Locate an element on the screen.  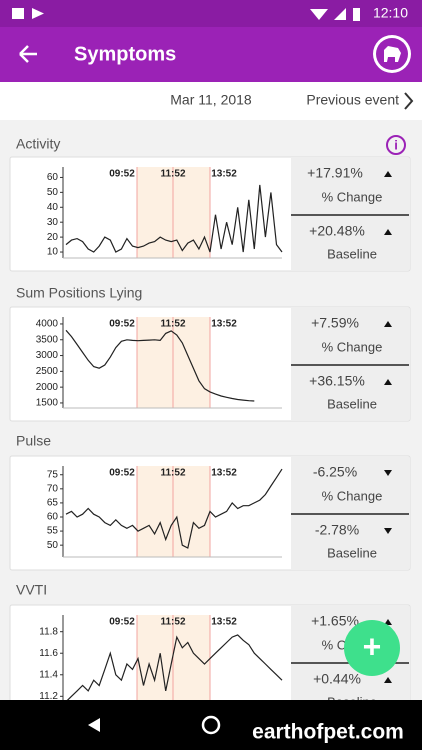
change-value: +17.91% is located at coordinates (335, 173).